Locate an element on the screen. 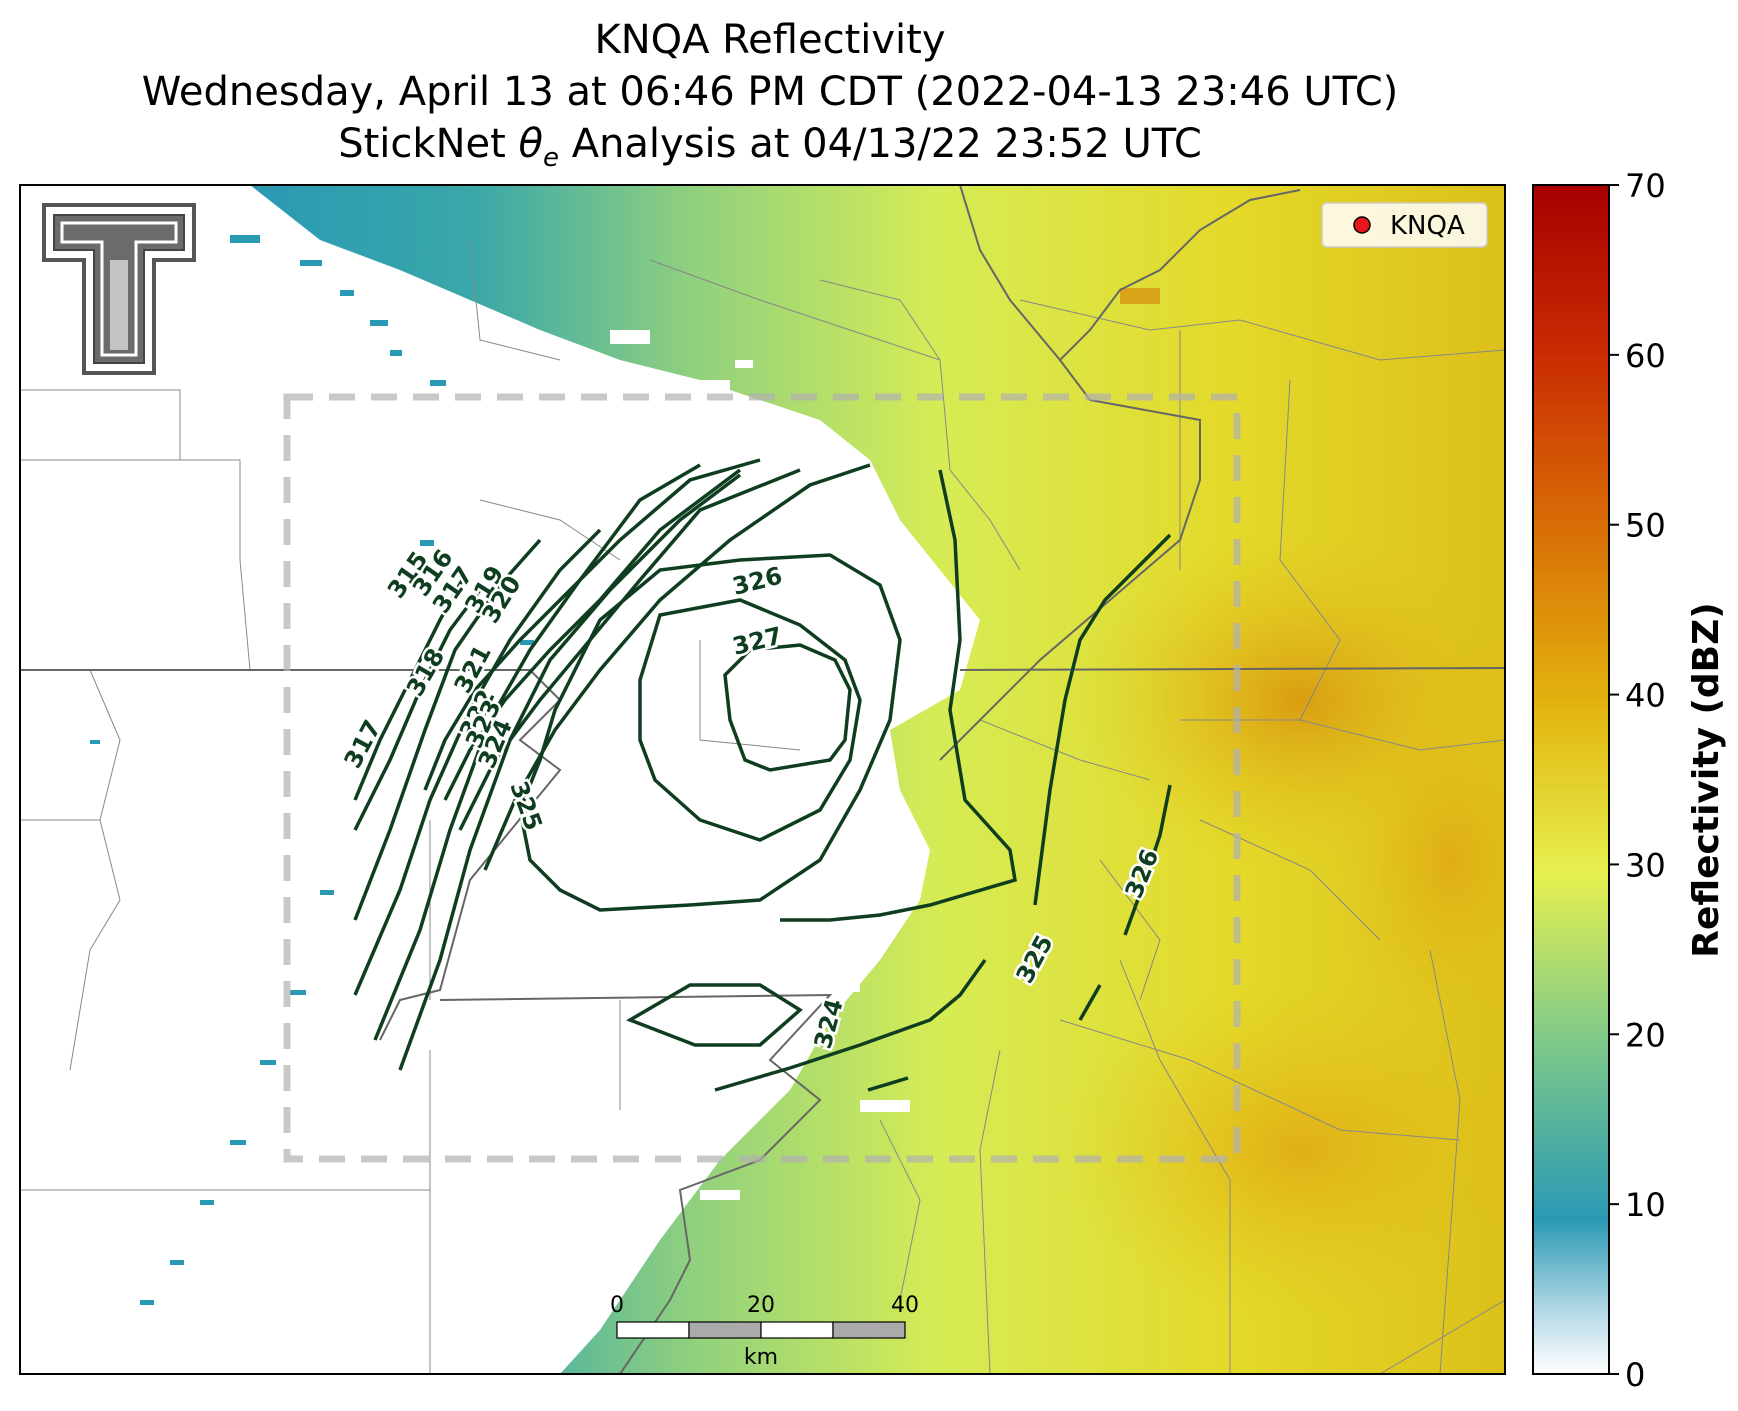 This screenshot has height=1411, width=1738. colorbar-tick-label: 70 is located at coordinates (1645, 186).